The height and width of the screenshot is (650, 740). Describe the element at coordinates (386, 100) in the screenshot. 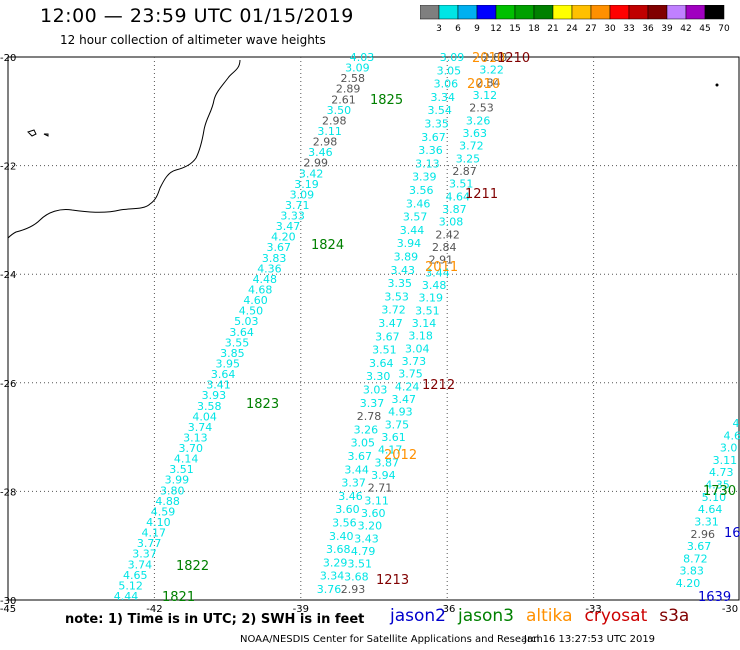

I see `pass-label: 1825` at that location.